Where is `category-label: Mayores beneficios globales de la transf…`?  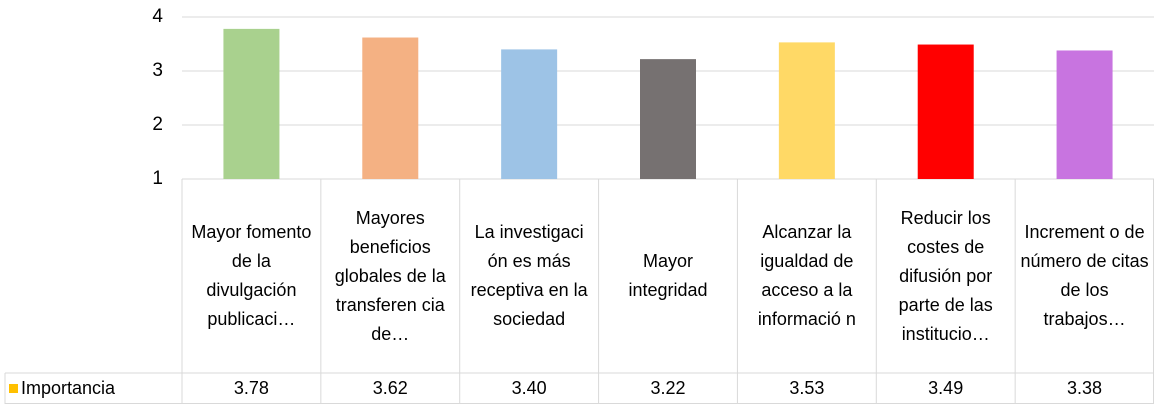
category-label: Mayores beneficios globales de la transf… is located at coordinates (390, 276).